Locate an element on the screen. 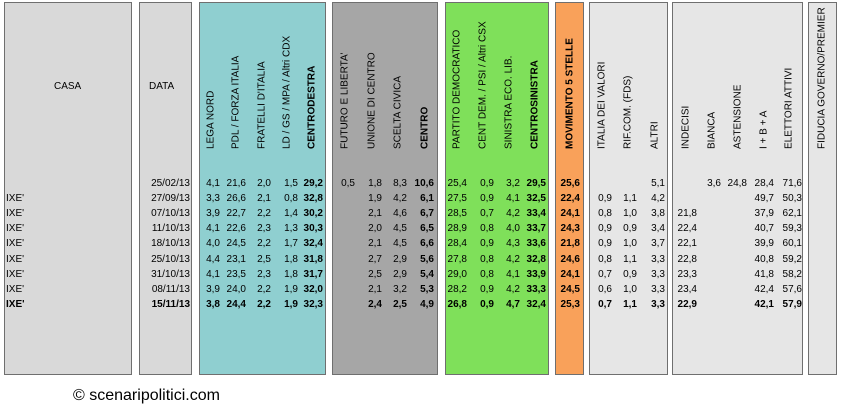 This screenshot has width=856, height=417. row-date: 11/10/13 is located at coordinates (170, 229).